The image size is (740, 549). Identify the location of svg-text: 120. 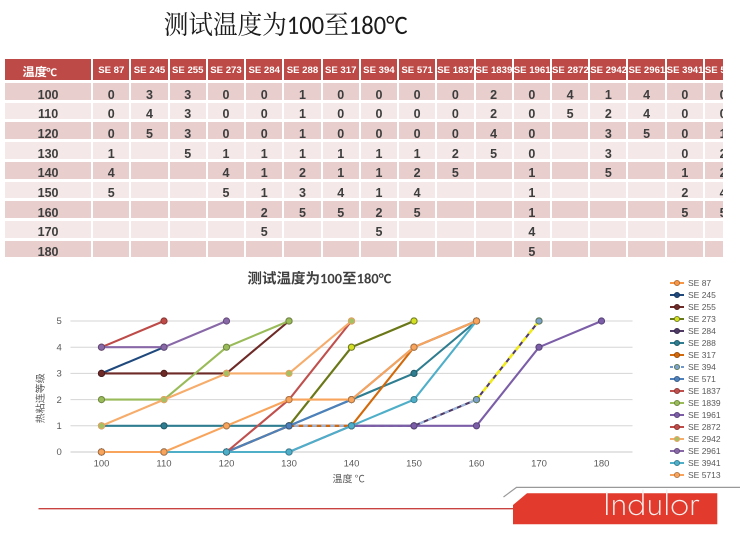
(227, 464).